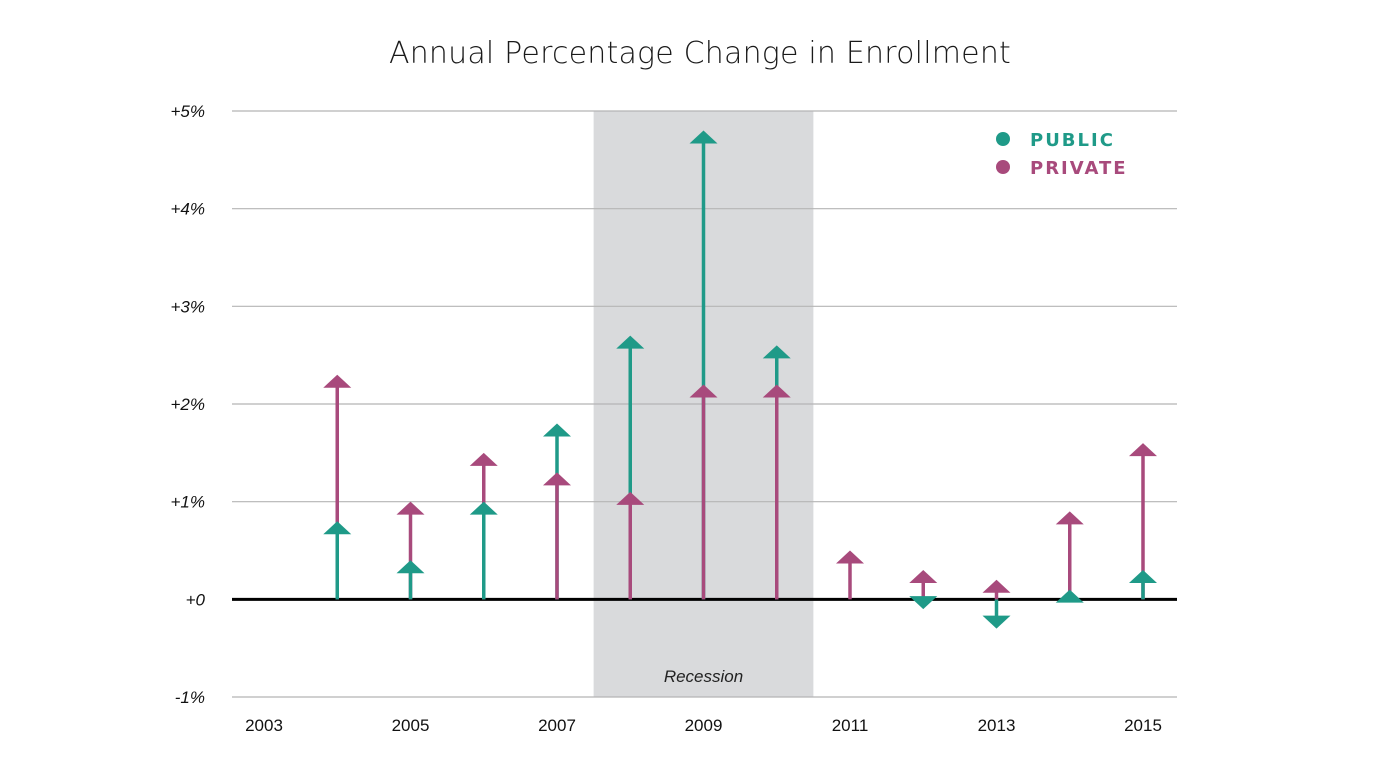 This screenshot has width=1400, height=769. I want to click on legend-label: PUBLIC, so click(1072, 140).